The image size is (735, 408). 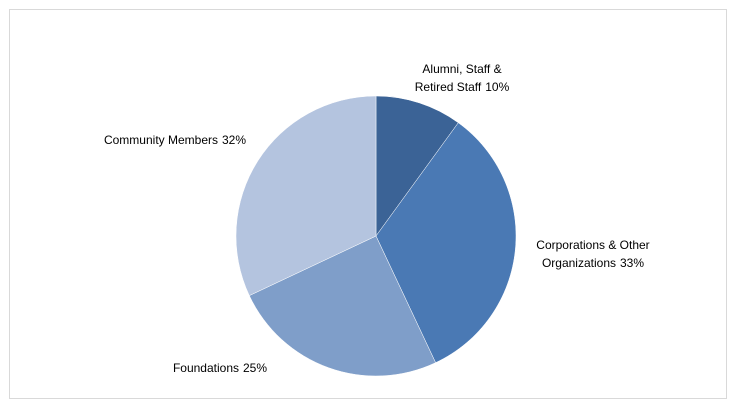 I want to click on data-label: Foundations 25%, so click(x=220, y=368).